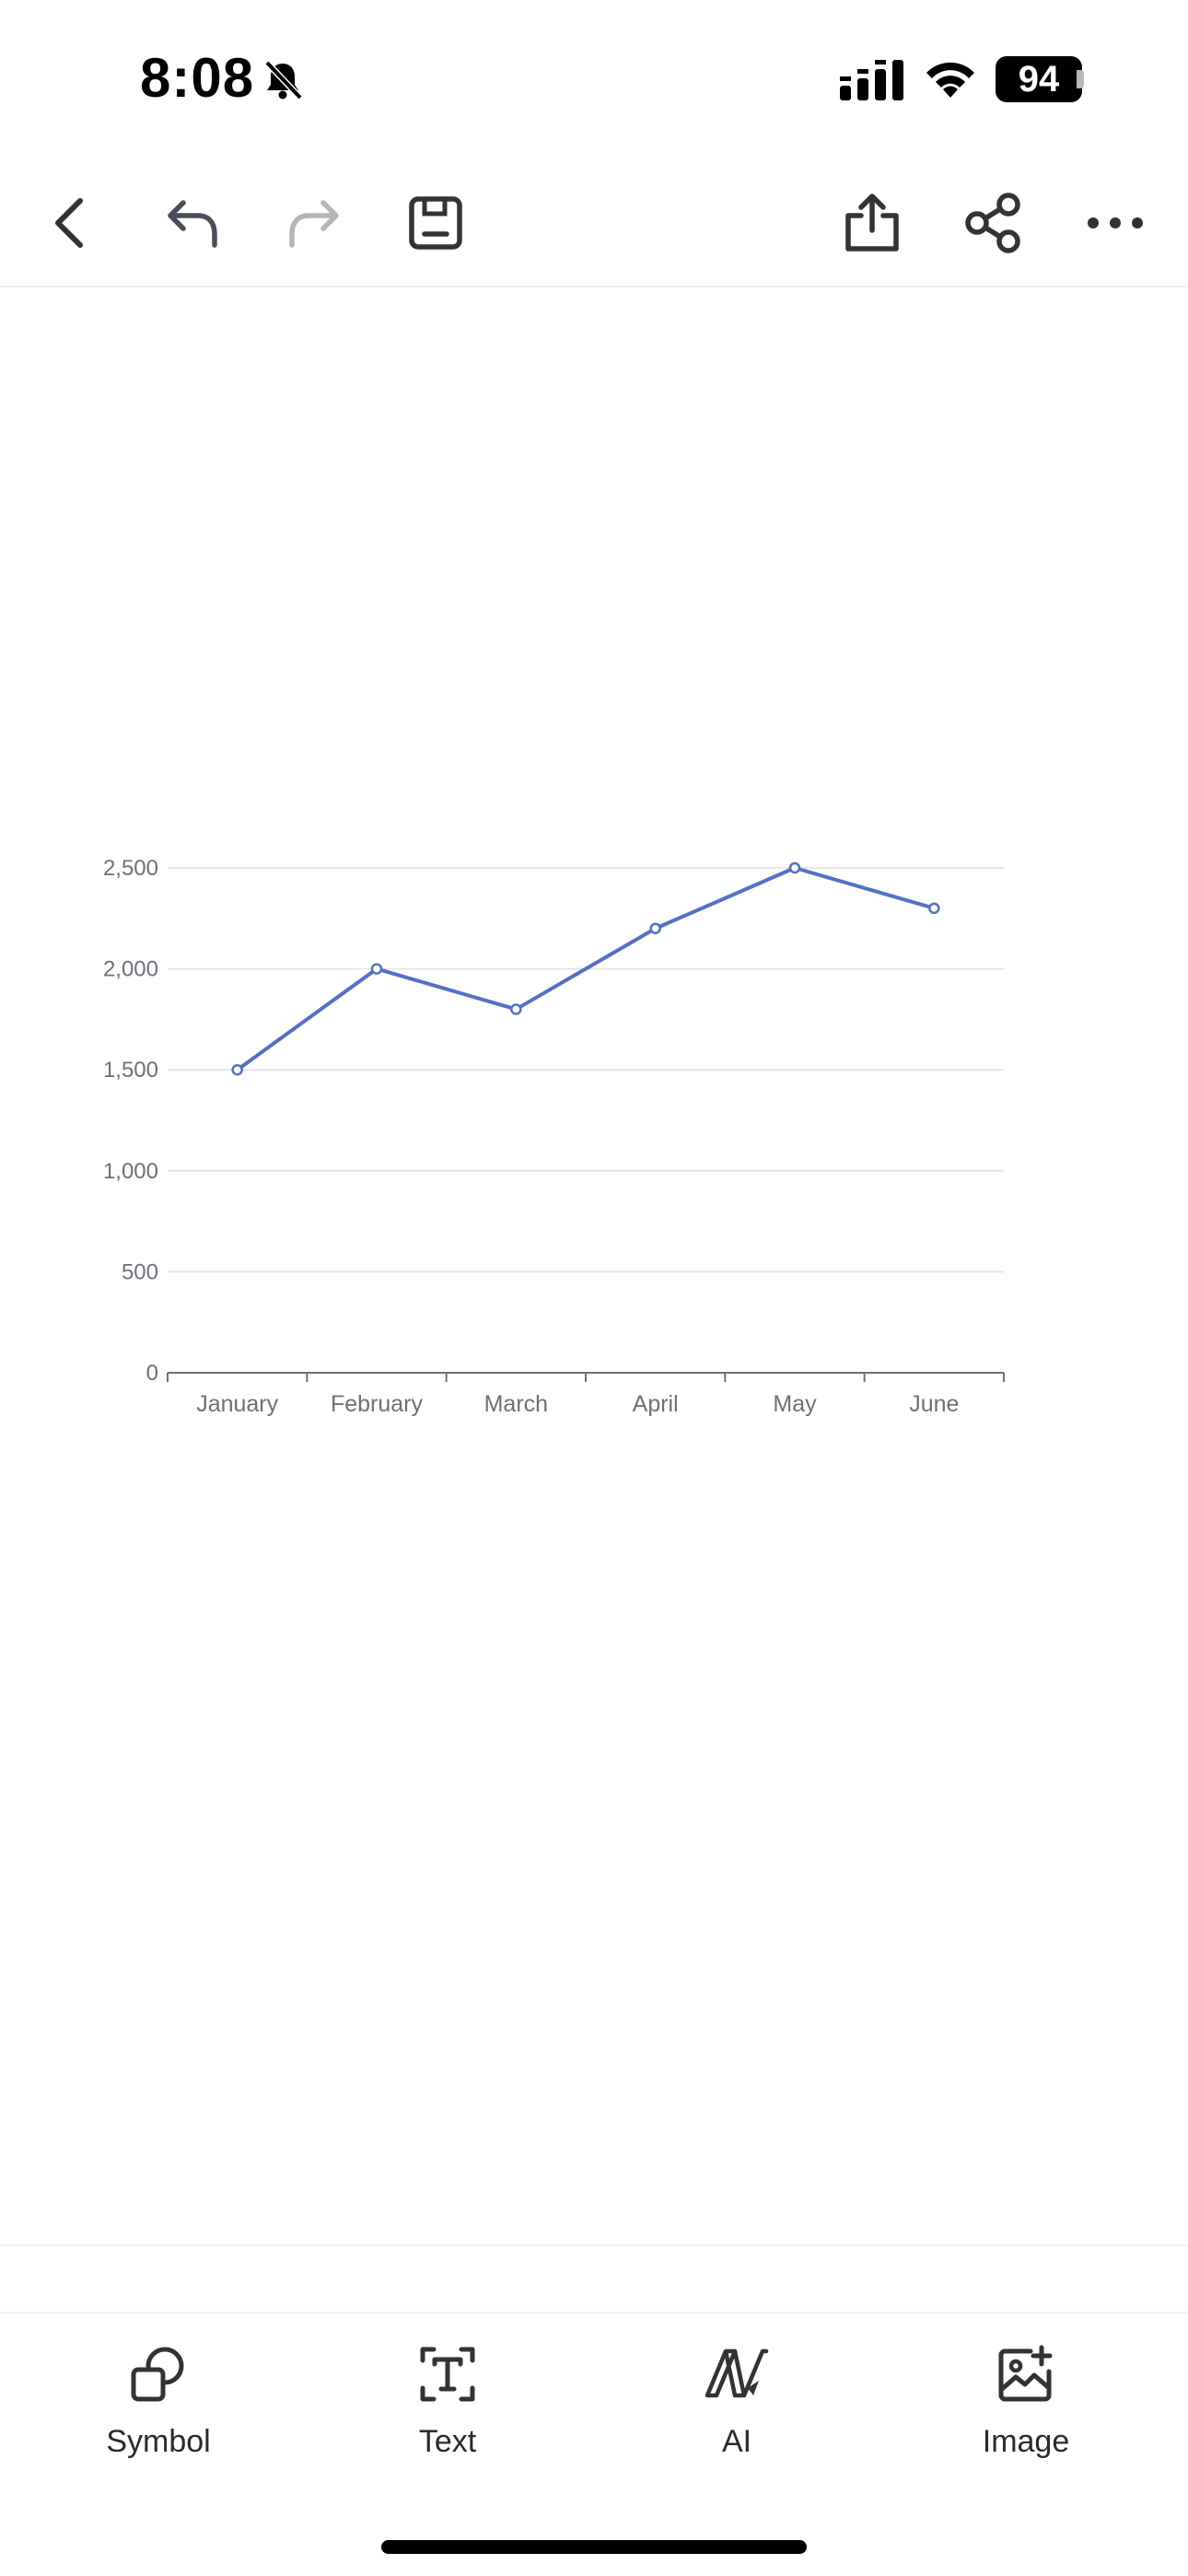  Describe the element at coordinates (1026, 2441) in the screenshot. I see `image-label: Image` at that location.